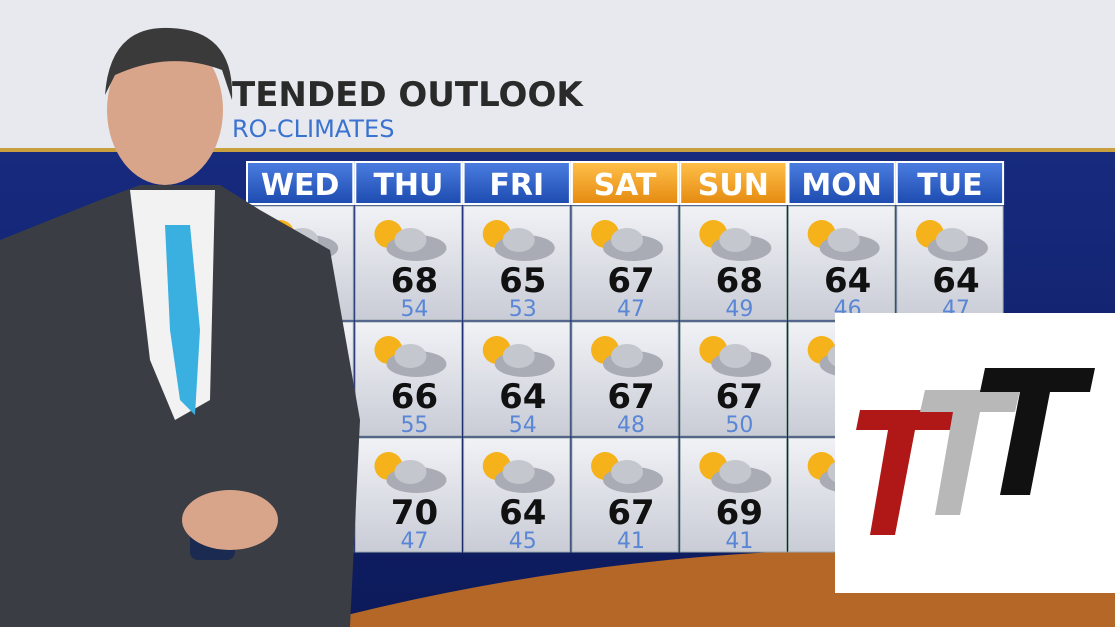  Describe the element at coordinates (631, 425) in the screenshot. I see `low-temp: 48` at that location.